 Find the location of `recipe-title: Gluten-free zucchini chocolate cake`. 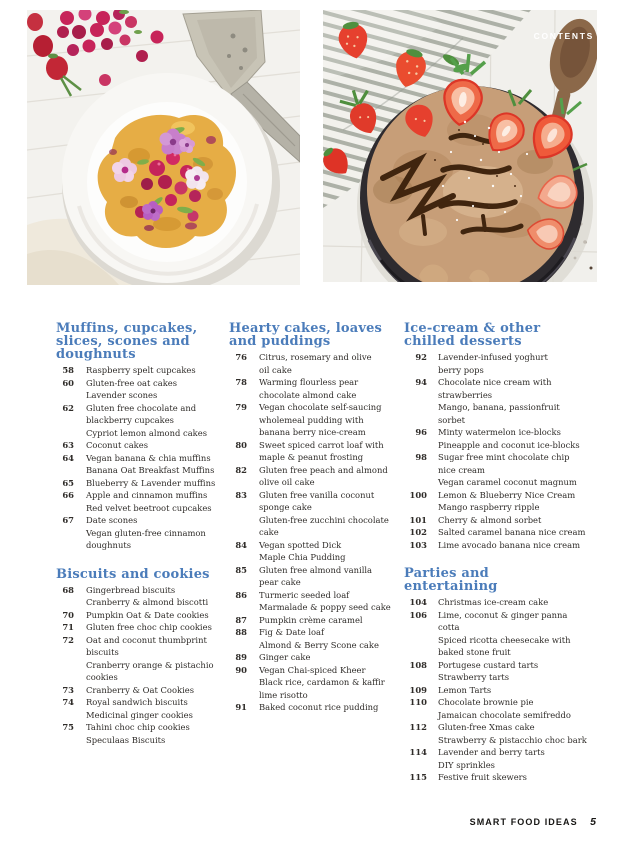

recipe-title: Gluten-free zucchini chocolate cake is located at coordinates (324, 526).